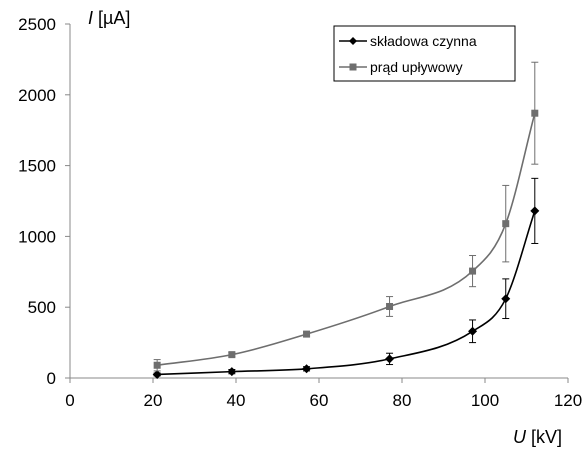 The image size is (588, 452). I want to click on x-axis-label: U [kV], so click(537, 437).